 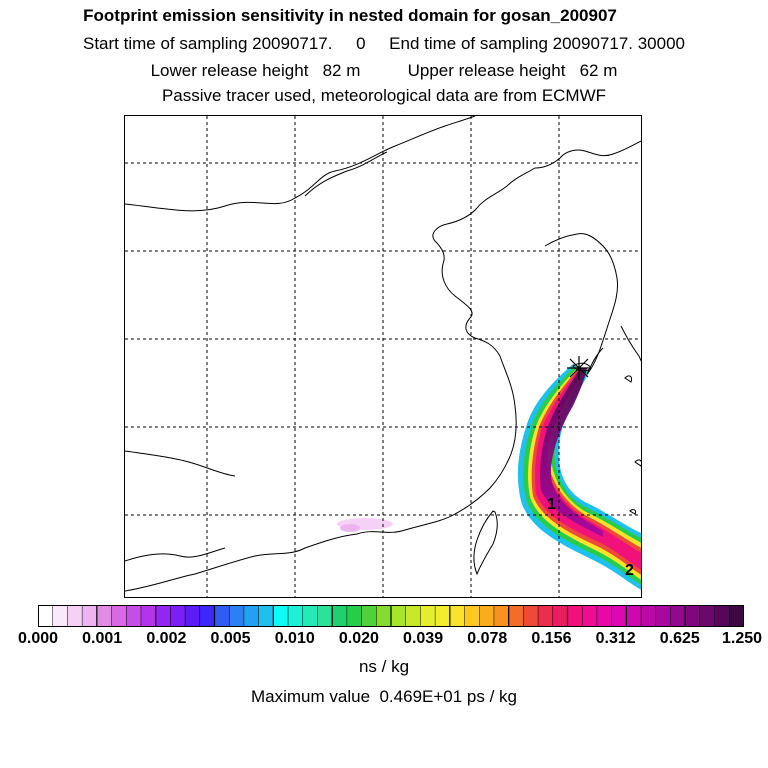 I want to click on plume-band-red, so click(x=586, y=472).